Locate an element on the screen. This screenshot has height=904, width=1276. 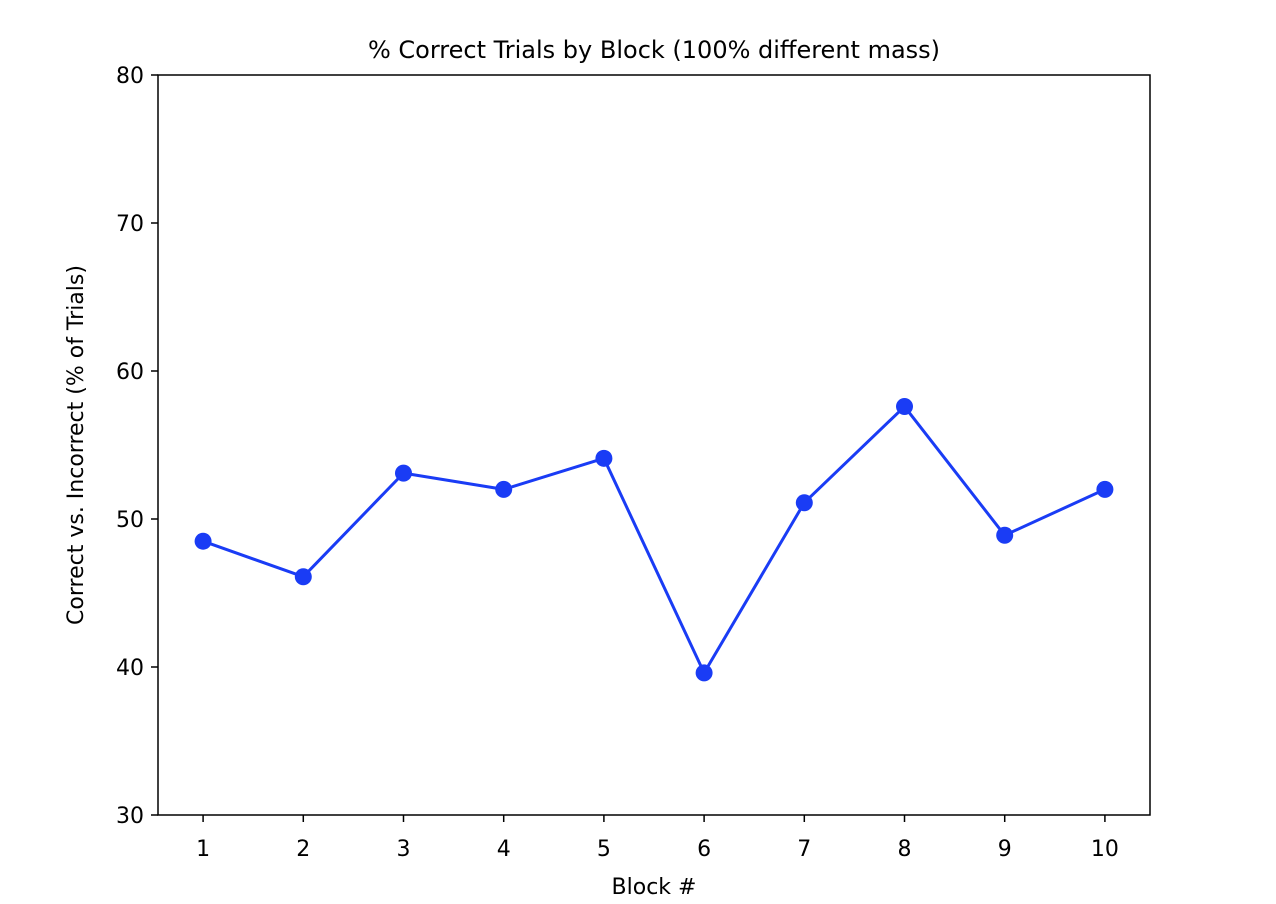
x-tick-label: 1 is located at coordinates (203, 849).